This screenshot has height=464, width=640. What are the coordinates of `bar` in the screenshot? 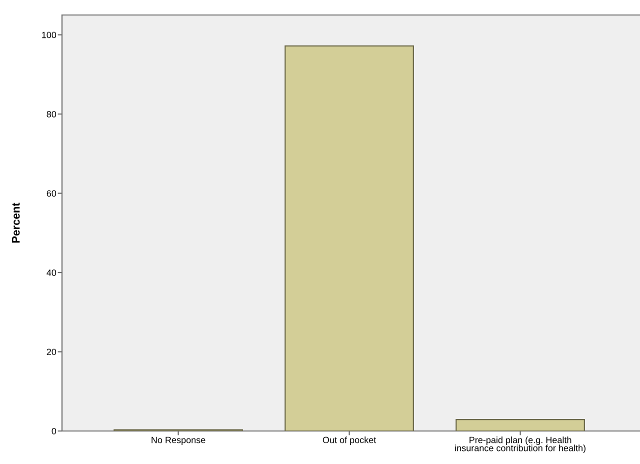 It's located at (520, 424).